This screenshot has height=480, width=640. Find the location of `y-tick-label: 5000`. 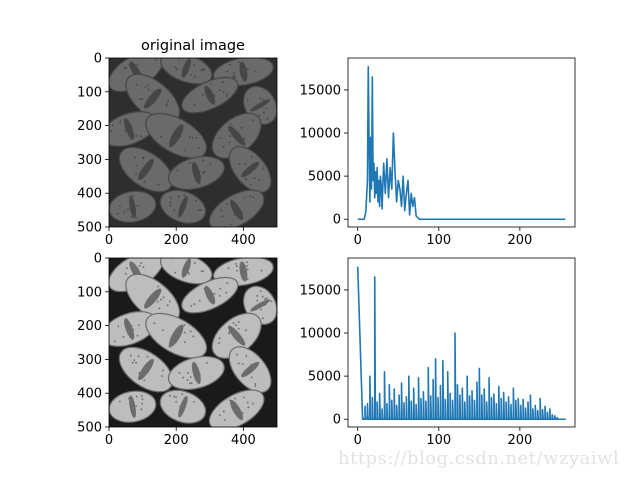

y-tick-label: 5000 is located at coordinates (324, 377).